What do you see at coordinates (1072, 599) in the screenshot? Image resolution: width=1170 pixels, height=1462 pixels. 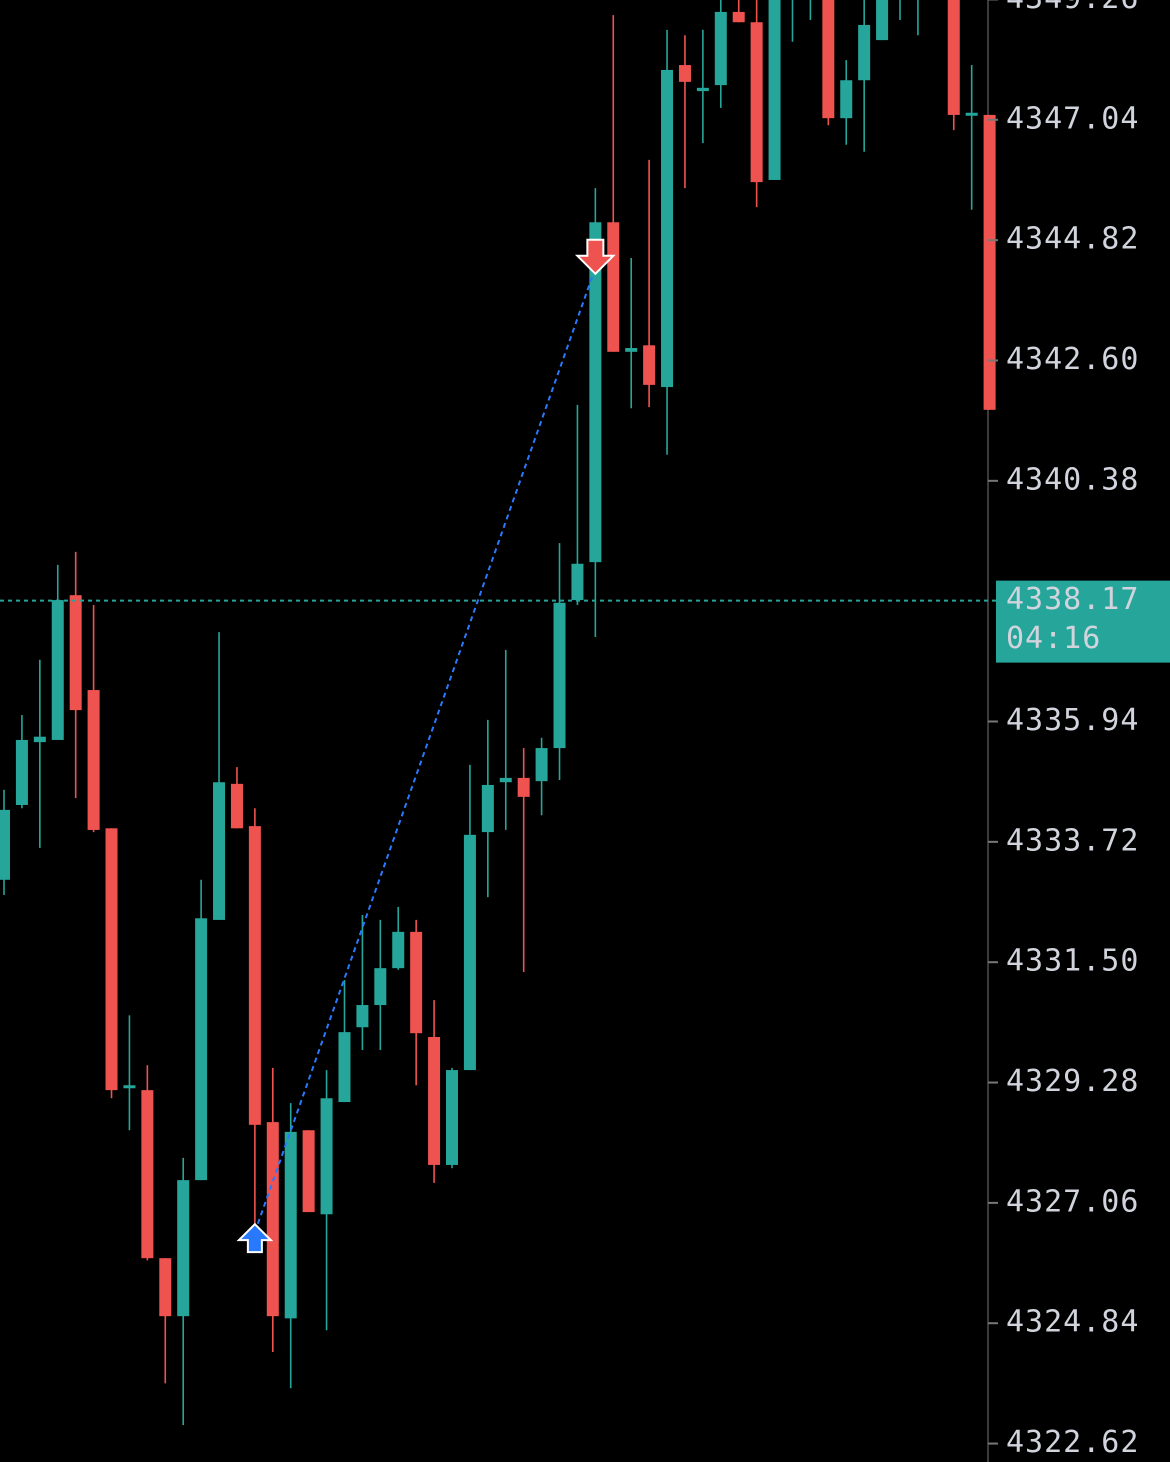 I see `current-price-label: 4338.17` at bounding box center [1072, 599].